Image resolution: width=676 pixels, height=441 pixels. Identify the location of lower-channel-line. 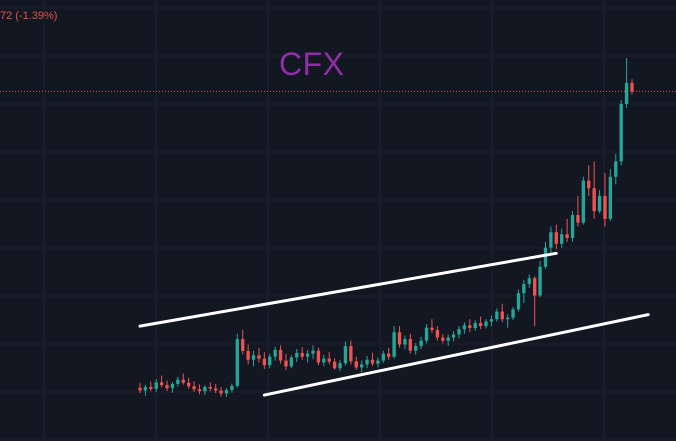
(456, 355).